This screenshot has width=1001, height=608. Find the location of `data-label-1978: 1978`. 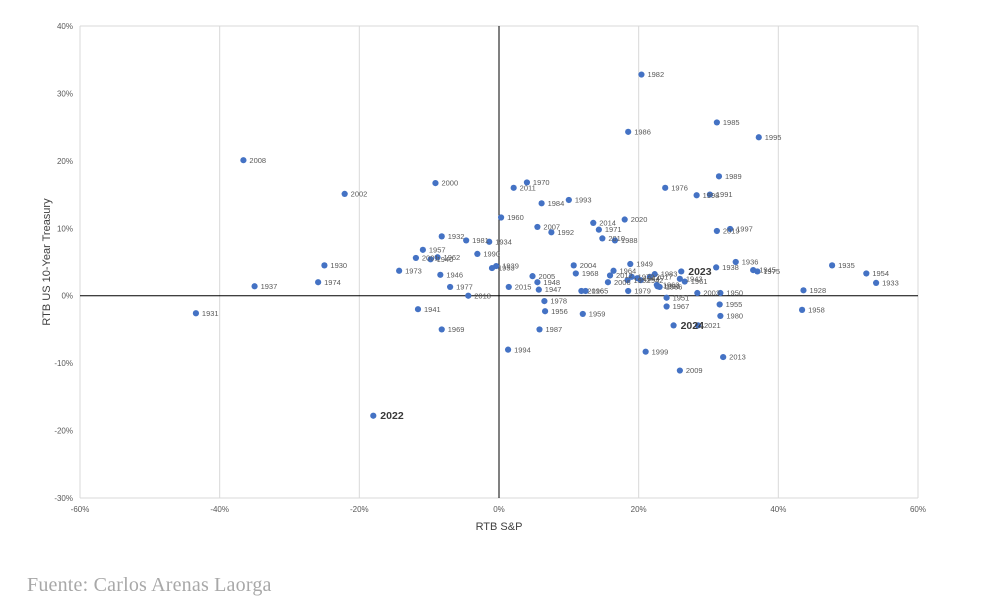

data-label-1978: 1978 is located at coordinates (558, 301).